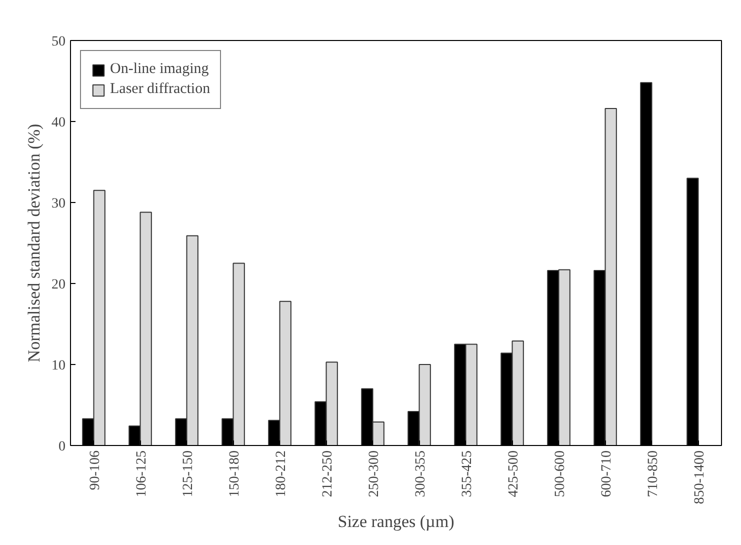 The height and width of the screenshot is (545, 741). I want to click on y-tick-label: 20, so click(59, 285).